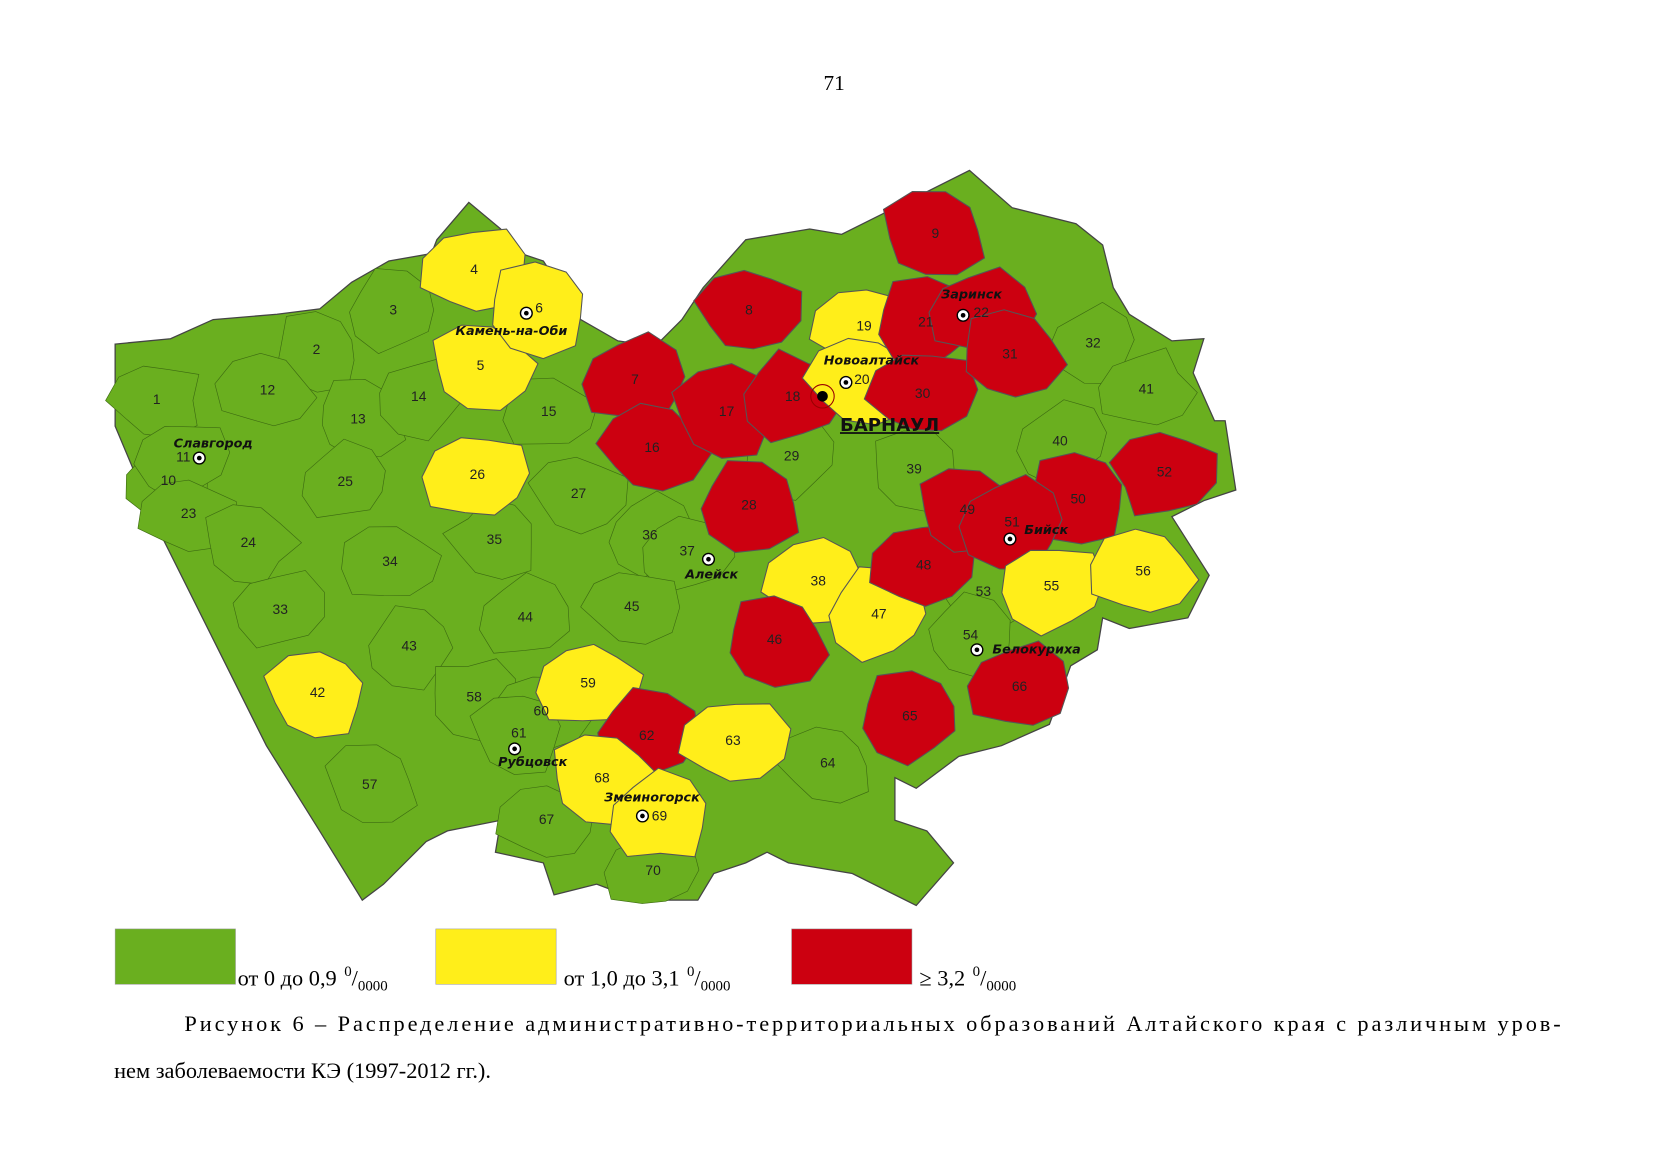  What do you see at coordinates (967, 979) in the screenshot?
I see `legend-label: ≥ 3,2 0/0000` at bounding box center [967, 979].